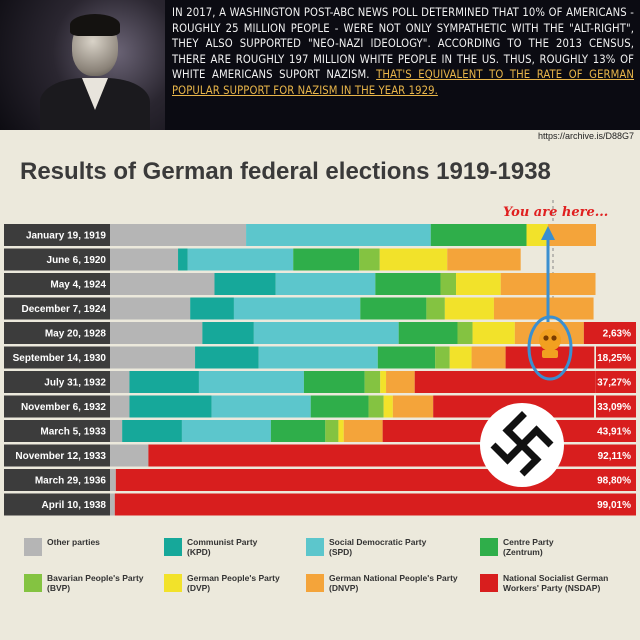  What do you see at coordinates (523, 552) in the screenshot?
I see `legend-sublabel-zentrum: (Zentrum)` at bounding box center [523, 552].